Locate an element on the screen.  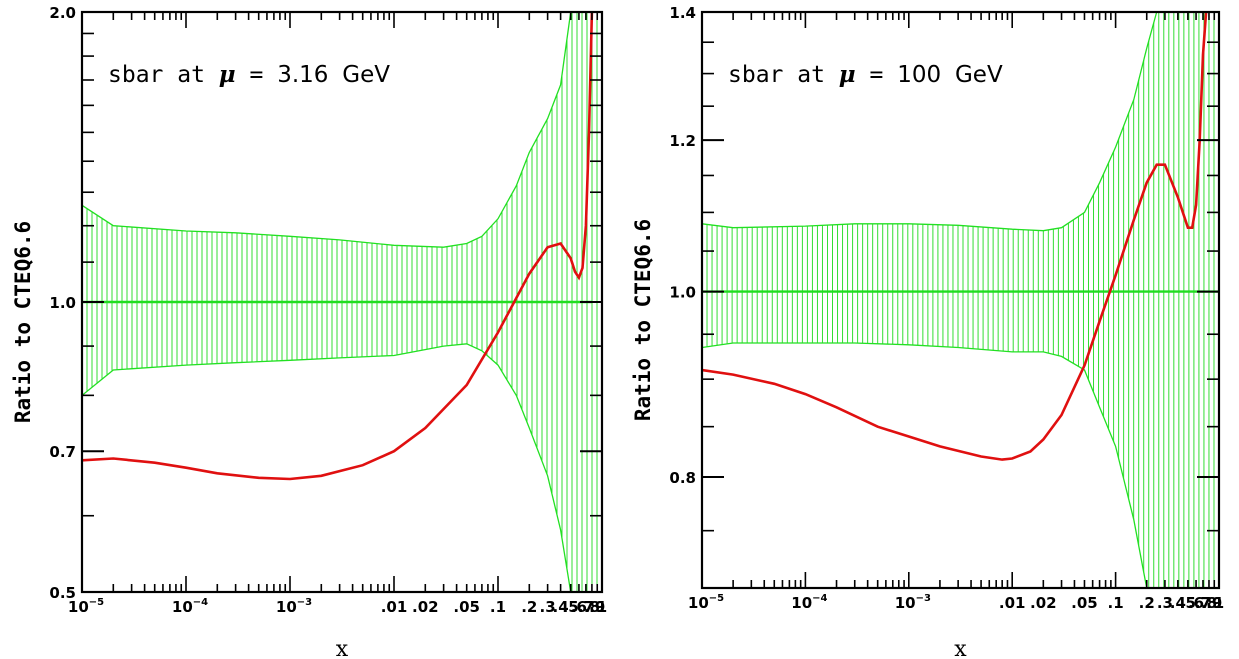
y-tick-label: 1.2 is located at coordinates (682, 141).